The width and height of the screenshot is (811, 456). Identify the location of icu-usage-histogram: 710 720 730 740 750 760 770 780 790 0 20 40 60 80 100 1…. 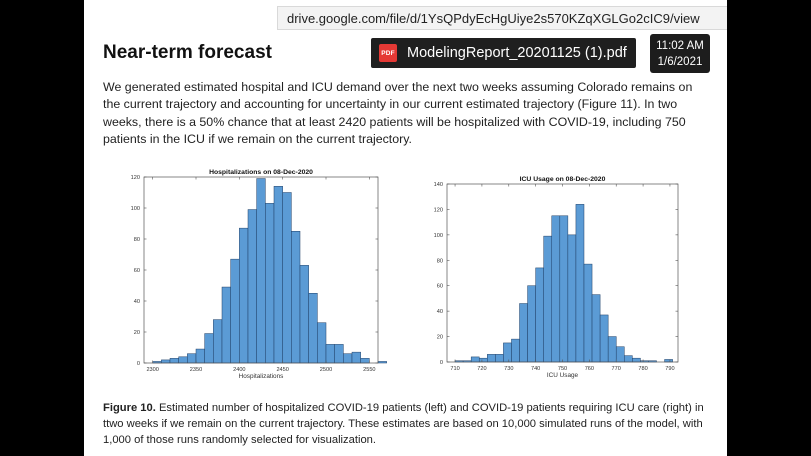
(556, 277).